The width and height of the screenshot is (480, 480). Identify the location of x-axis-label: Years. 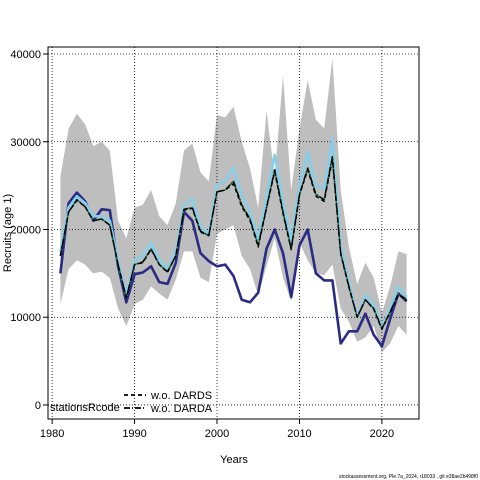
(234, 460).